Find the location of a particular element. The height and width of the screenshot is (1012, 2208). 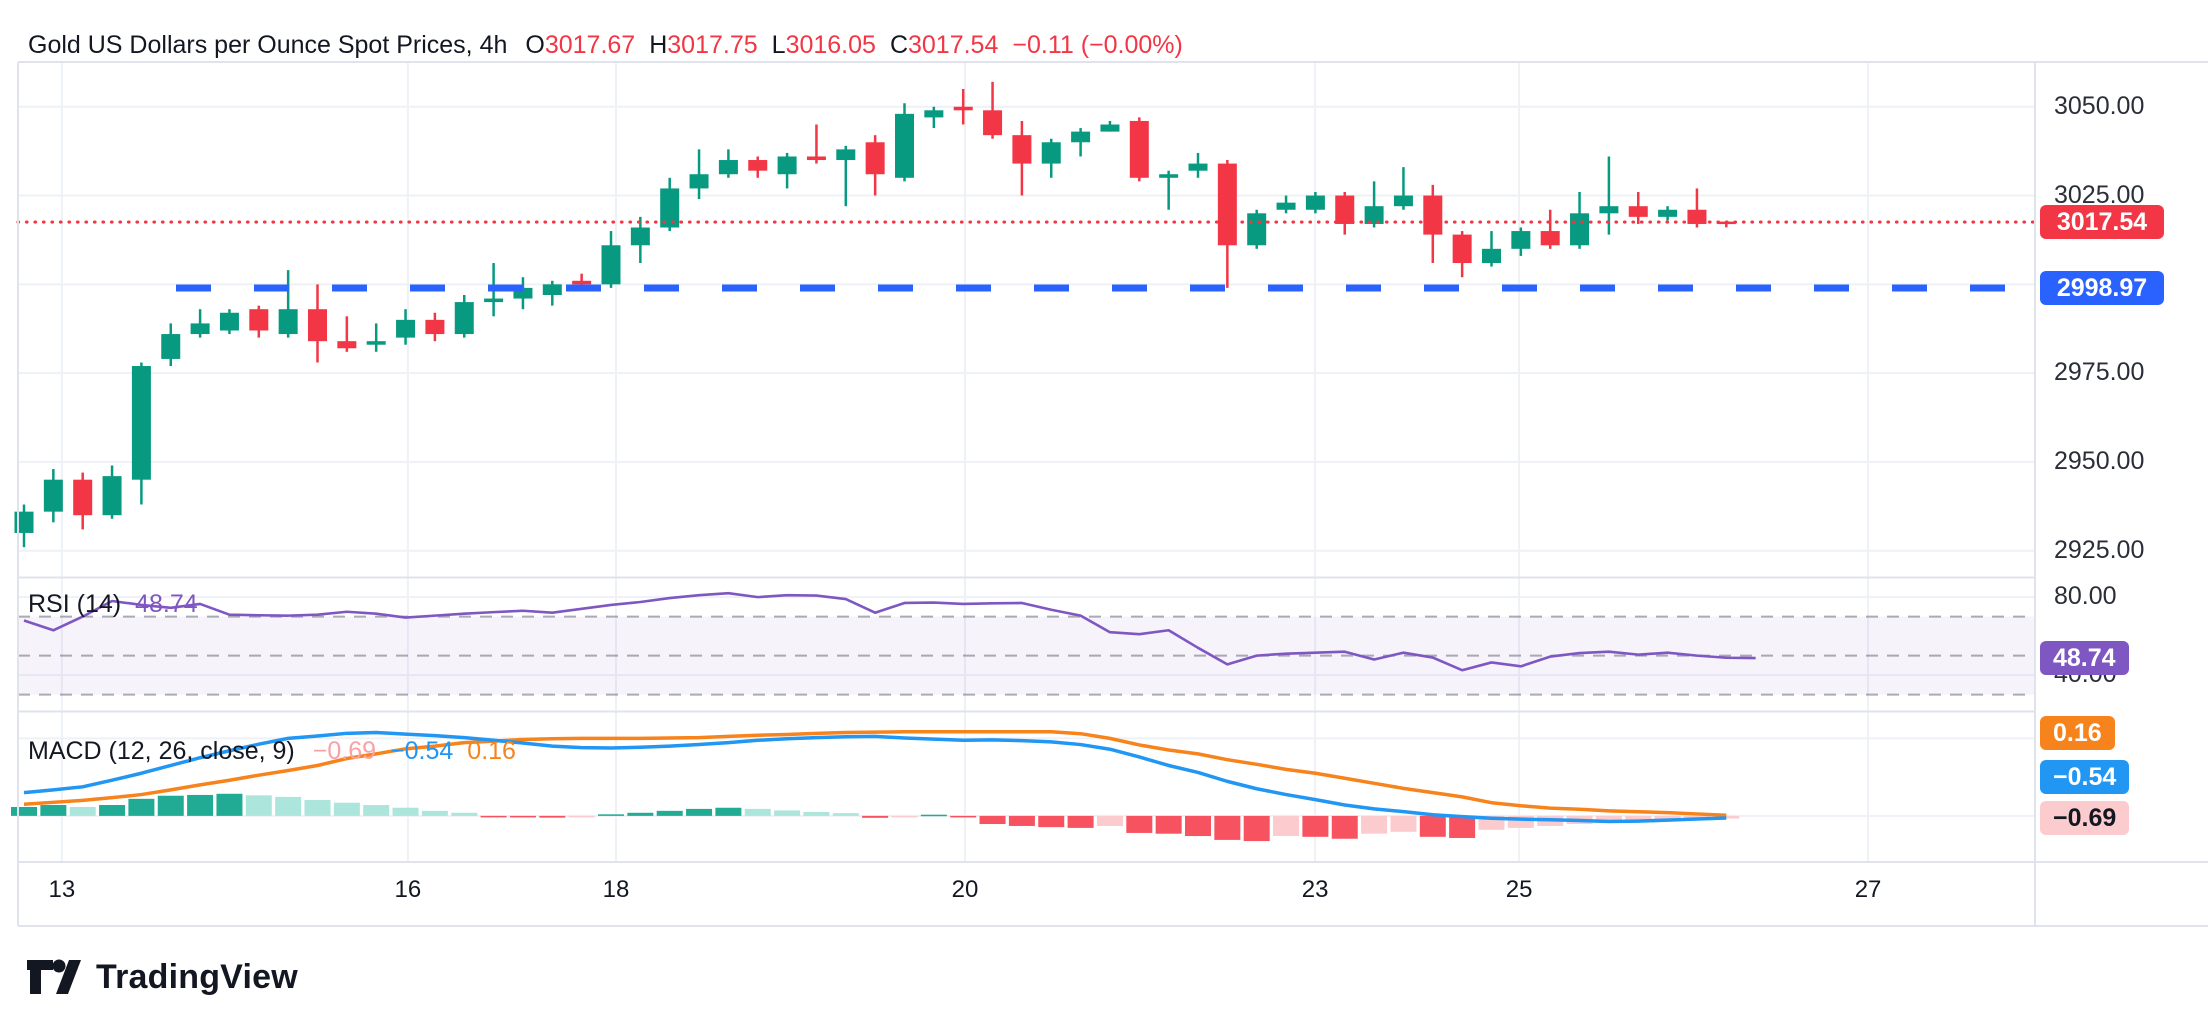

time-tick-label: 23 is located at coordinates (1315, 889).